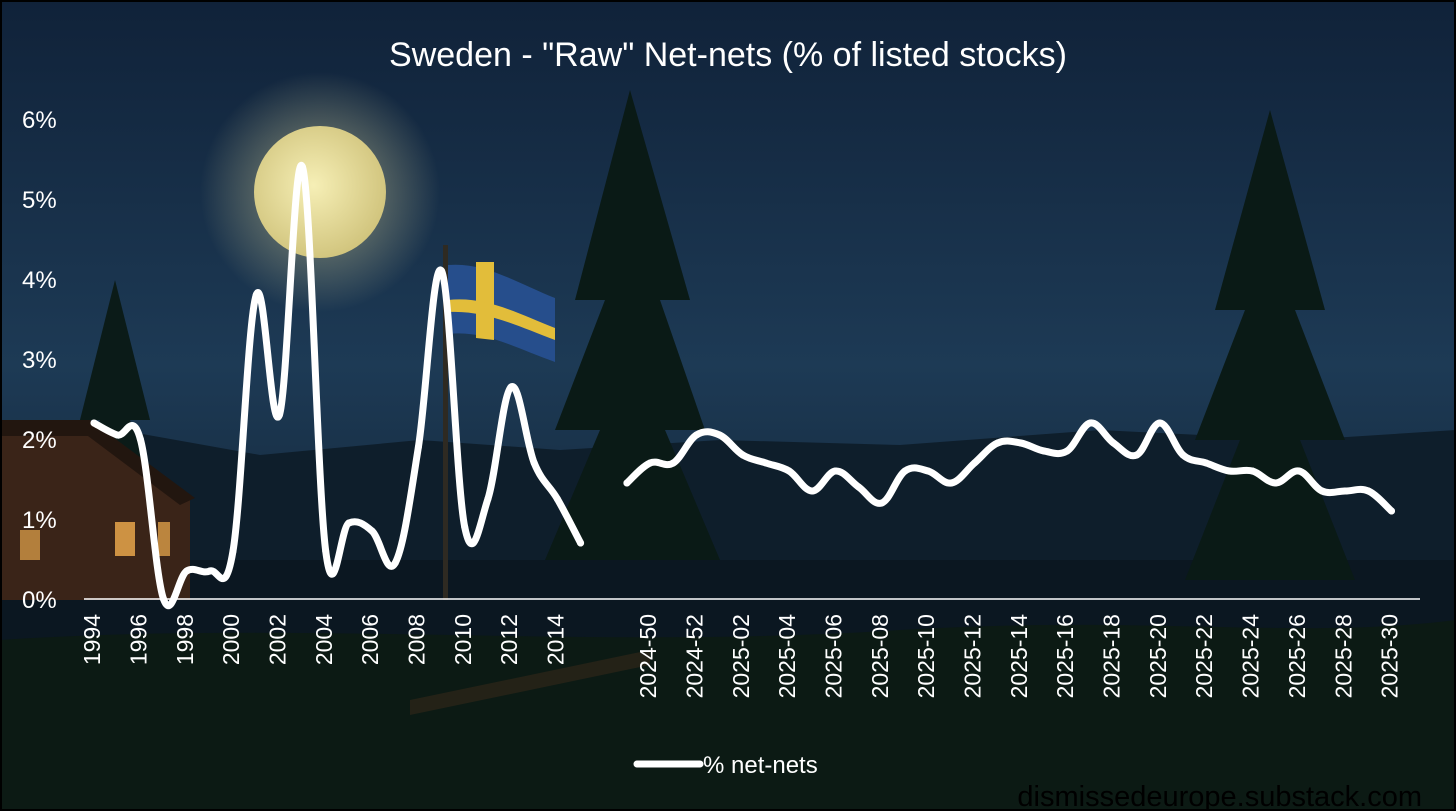 The width and height of the screenshot is (1456, 811). I want to click on series-line, so click(1009, 467).